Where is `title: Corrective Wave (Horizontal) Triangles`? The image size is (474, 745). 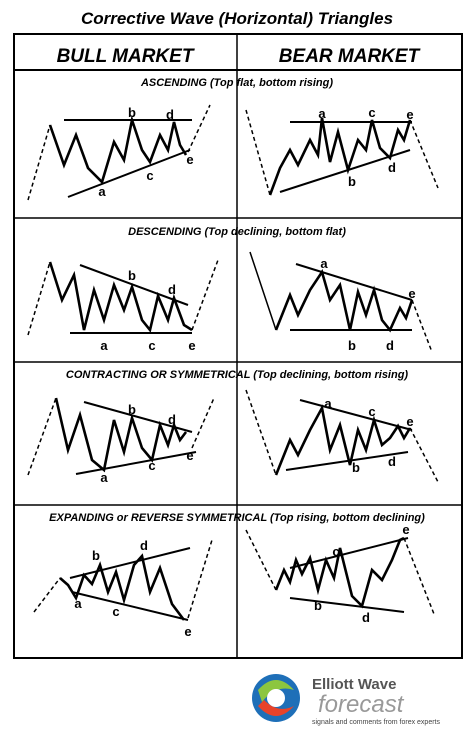
title: Corrective Wave (Horizontal) Triangles is located at coordinates (237, 18).